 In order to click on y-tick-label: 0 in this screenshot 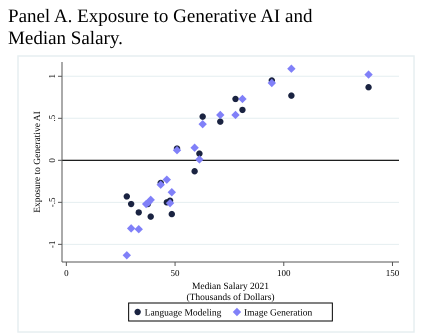, I will do `click(52, 160)`.